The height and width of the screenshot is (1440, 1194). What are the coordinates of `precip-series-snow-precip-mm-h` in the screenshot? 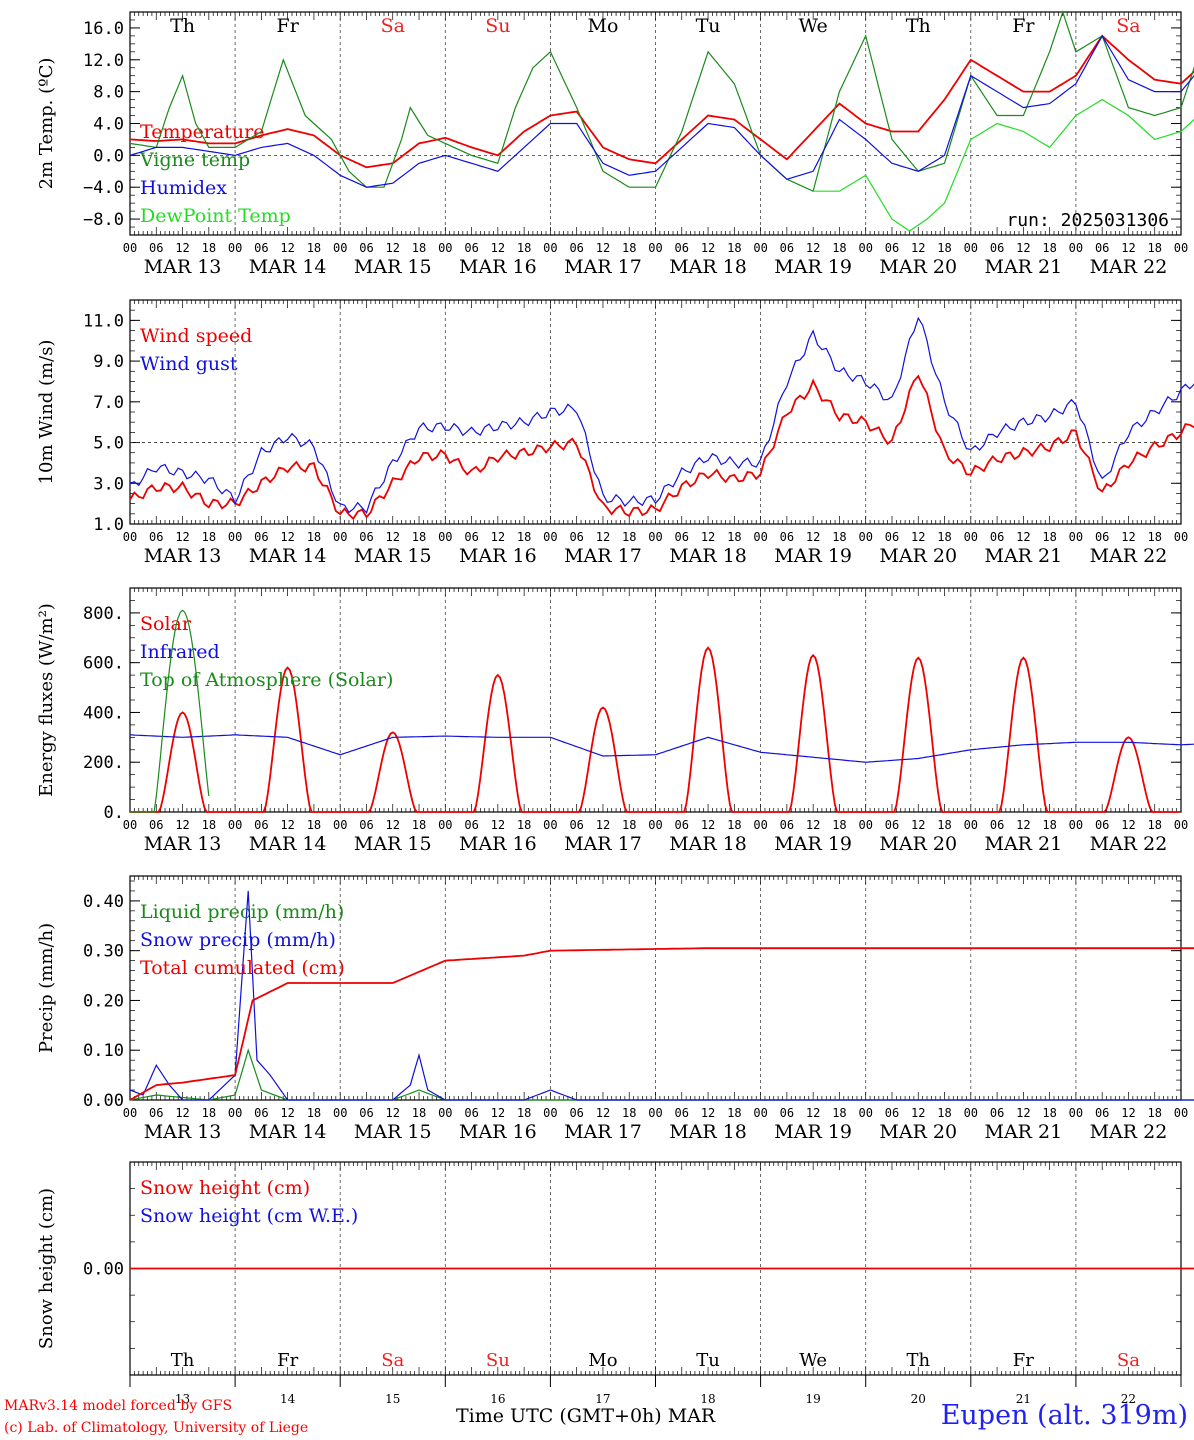 It's located at (661, 995).